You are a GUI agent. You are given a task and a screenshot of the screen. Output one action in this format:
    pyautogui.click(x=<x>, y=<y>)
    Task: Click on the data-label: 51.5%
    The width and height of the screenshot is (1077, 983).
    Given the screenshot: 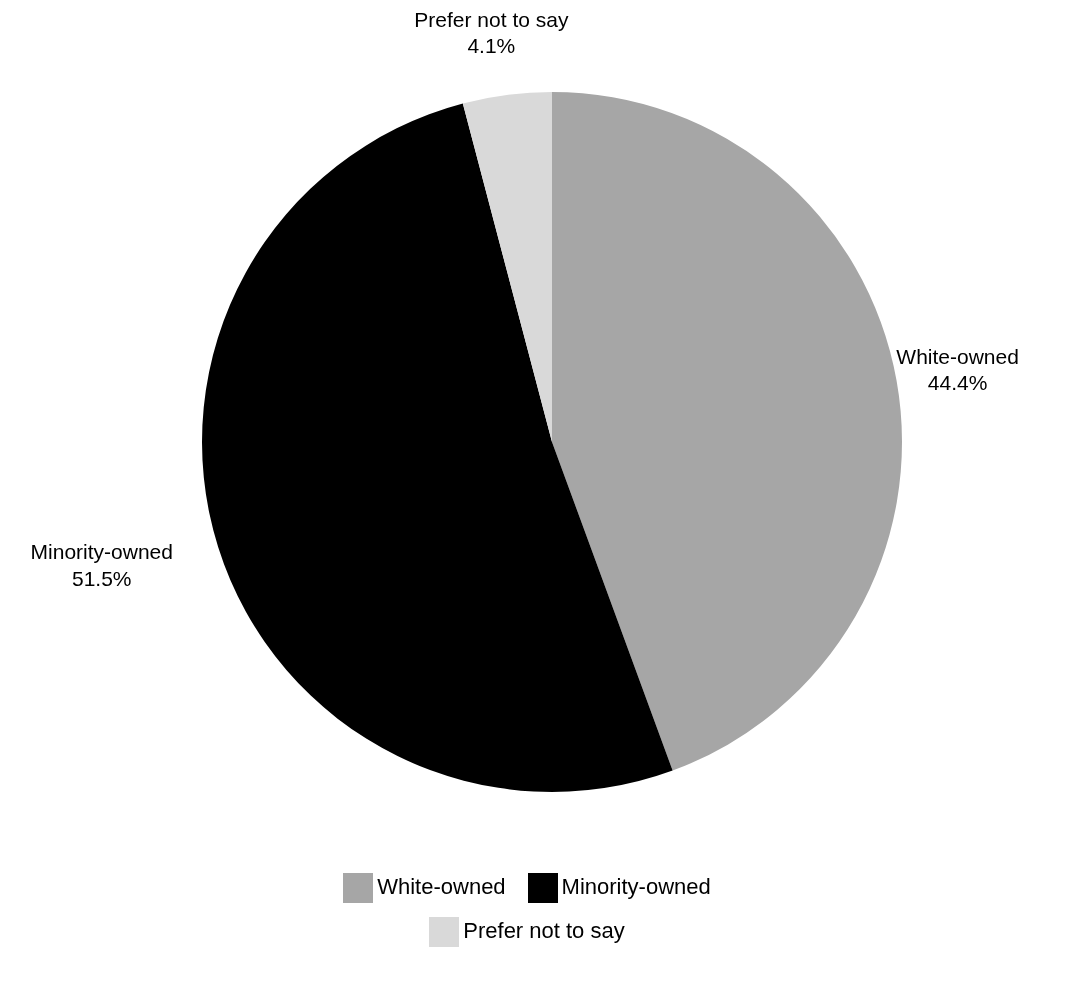 What is the action you would take?
    pyautogui.click(x=101, y=578)
    